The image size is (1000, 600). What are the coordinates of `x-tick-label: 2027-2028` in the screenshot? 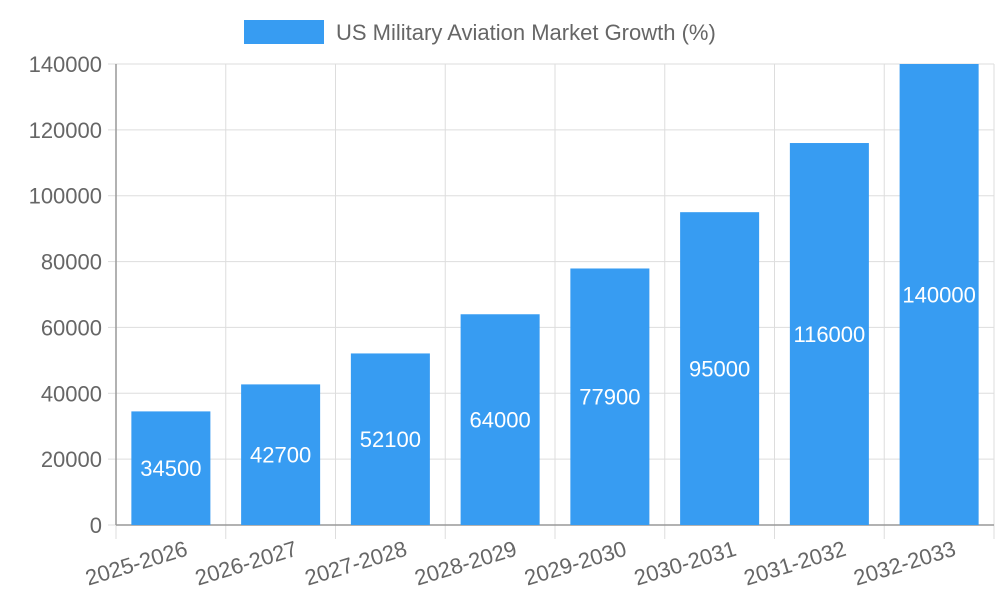 It's located at (356, 563).